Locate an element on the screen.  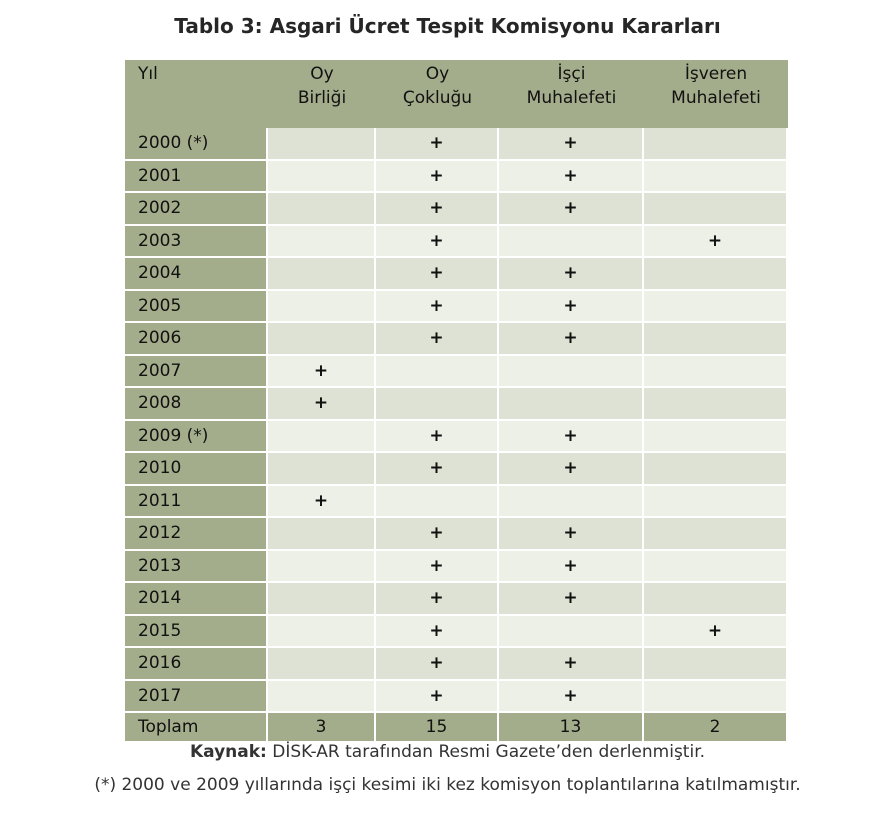
table-row: 2007 + is located at coordinates (456, 371).